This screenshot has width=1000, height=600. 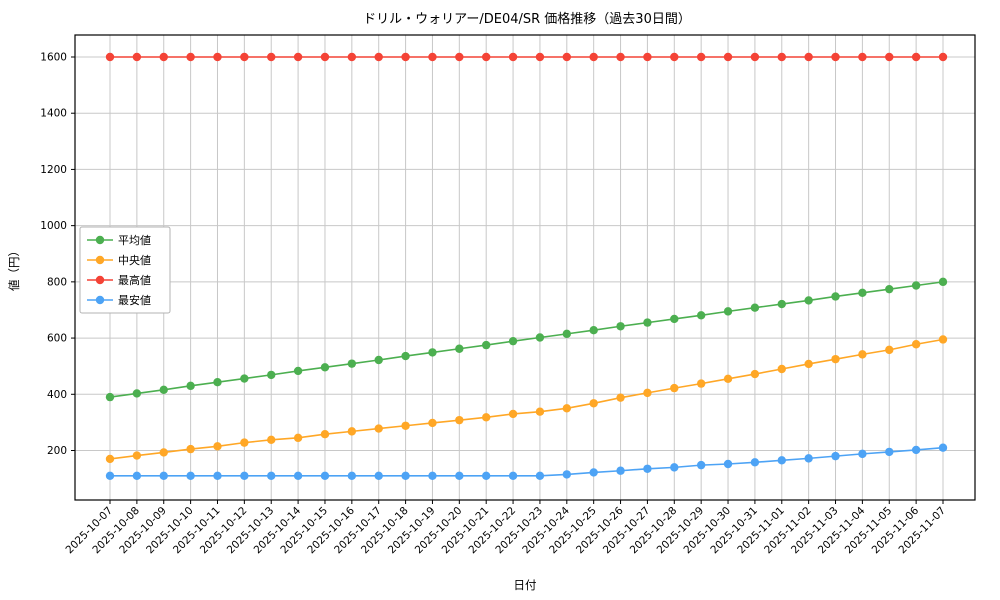 I want to click on y-tick-label: 600, so click(x=57, y=339).